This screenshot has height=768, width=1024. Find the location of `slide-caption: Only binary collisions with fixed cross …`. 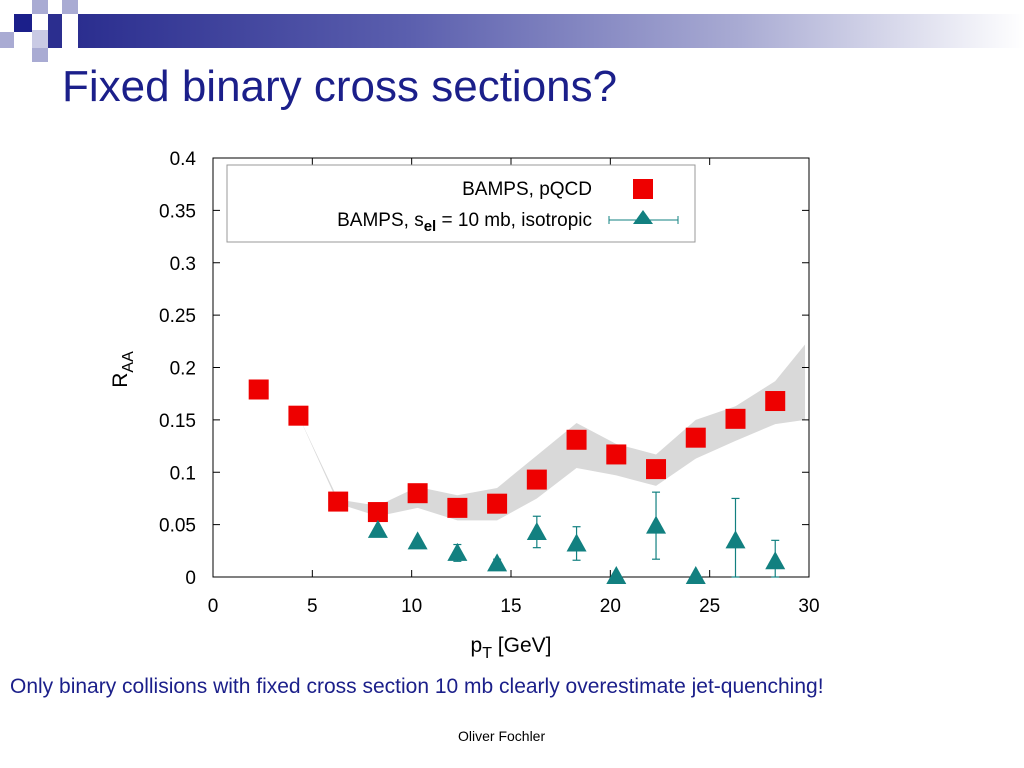

slide-caption: Only binary collisions with fixed cross … is located at coordinates (417, 686).